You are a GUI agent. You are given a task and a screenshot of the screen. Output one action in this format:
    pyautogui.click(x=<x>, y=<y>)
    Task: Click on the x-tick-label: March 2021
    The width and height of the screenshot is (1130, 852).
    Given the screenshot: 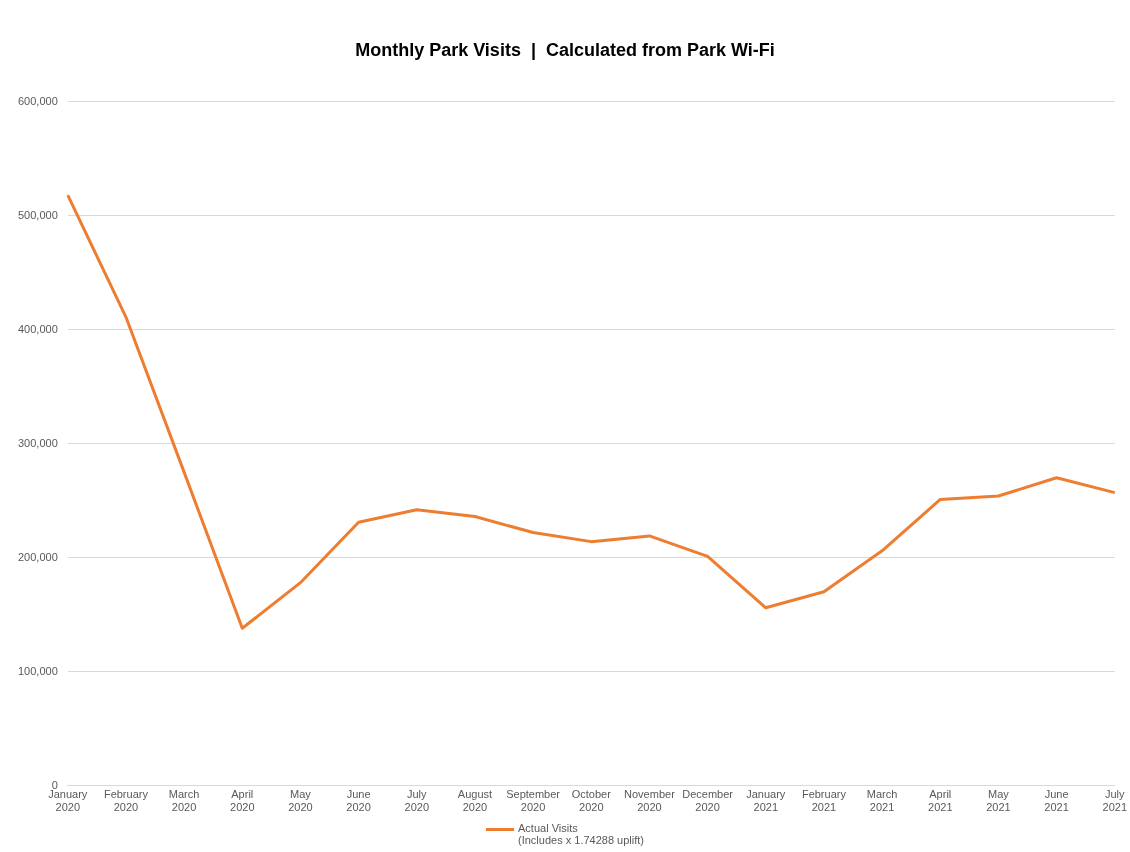 What is the action you would take?
    pyautogui.click(x=882, y=801)
    